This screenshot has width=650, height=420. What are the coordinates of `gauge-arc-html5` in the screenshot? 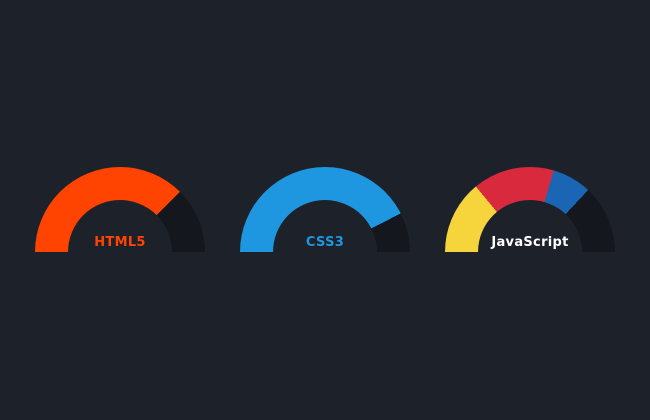 It's located at (120, 209).